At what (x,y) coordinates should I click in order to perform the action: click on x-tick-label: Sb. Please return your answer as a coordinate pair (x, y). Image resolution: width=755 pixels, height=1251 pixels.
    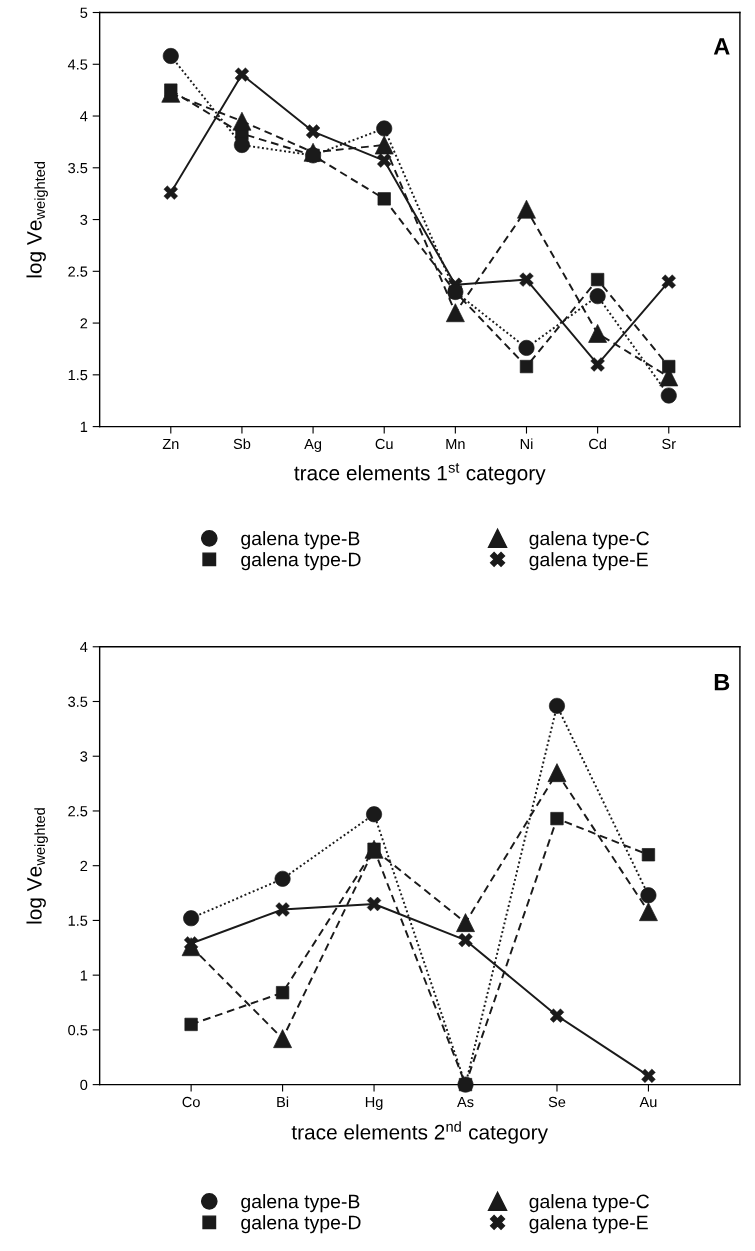
    Looking at the image, I should click on (242, 444).